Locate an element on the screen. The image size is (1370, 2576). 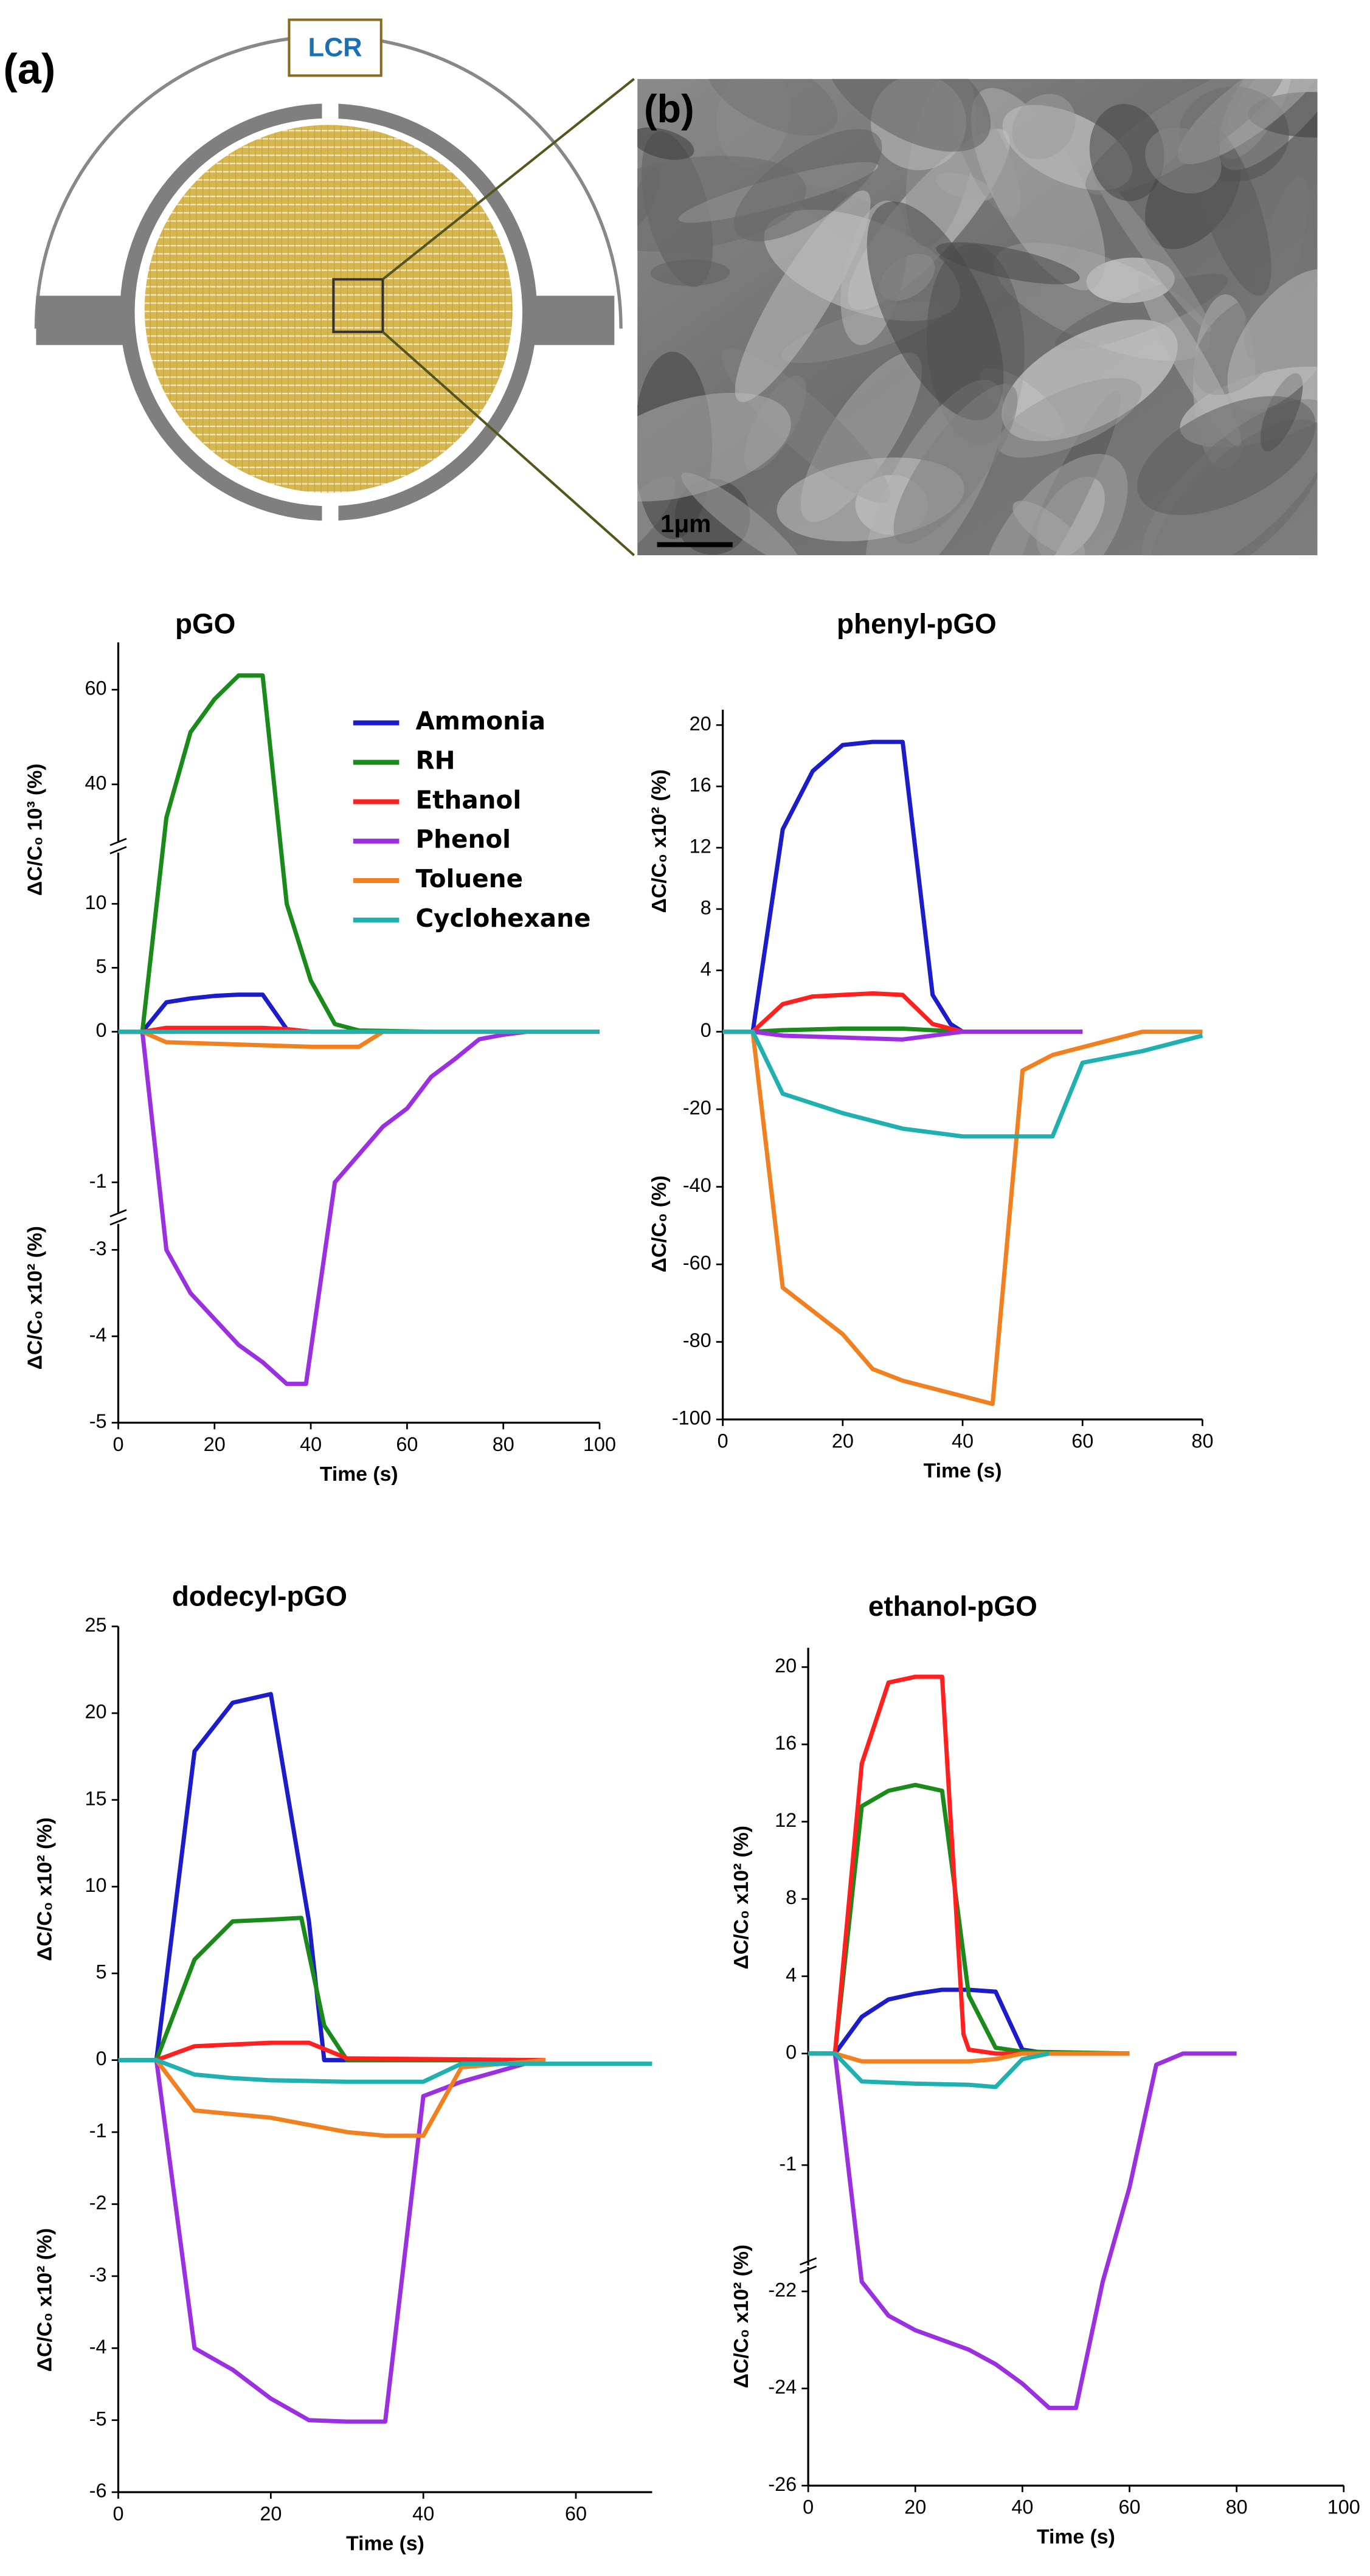
sensor-diagram is located at coordinates (334, 287).